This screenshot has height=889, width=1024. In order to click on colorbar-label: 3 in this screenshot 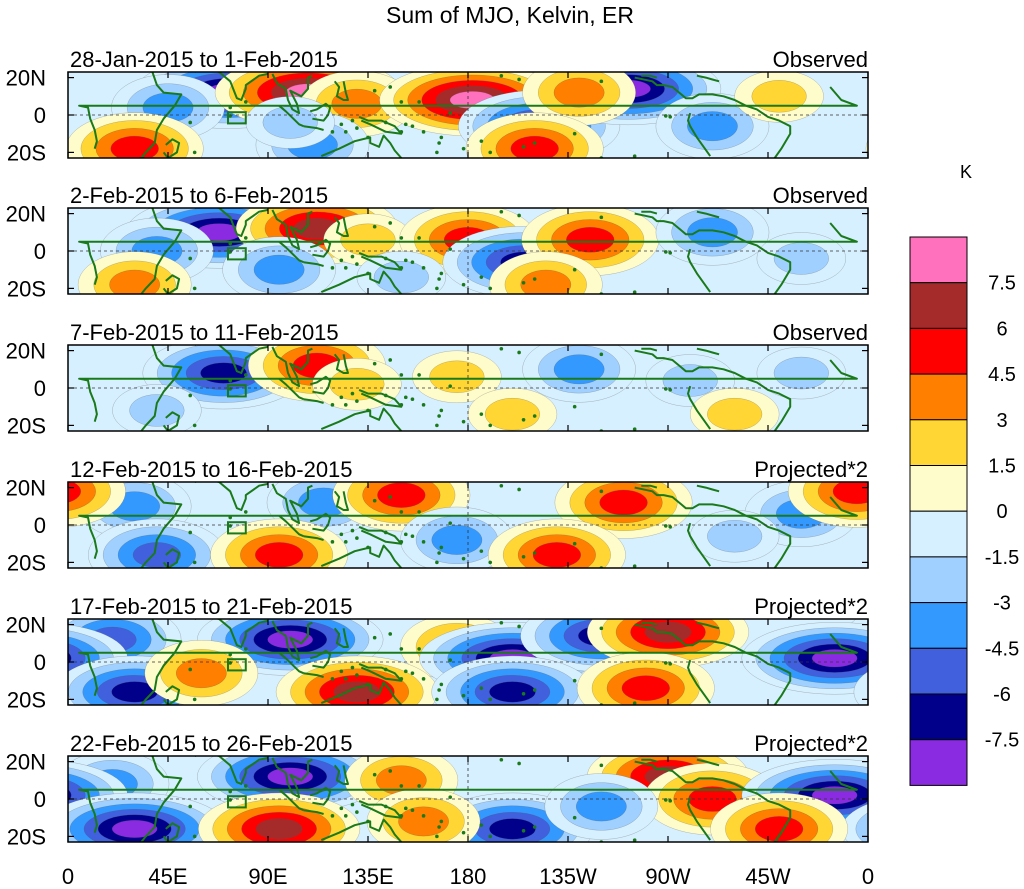, I will do `click(1001, 421)`.